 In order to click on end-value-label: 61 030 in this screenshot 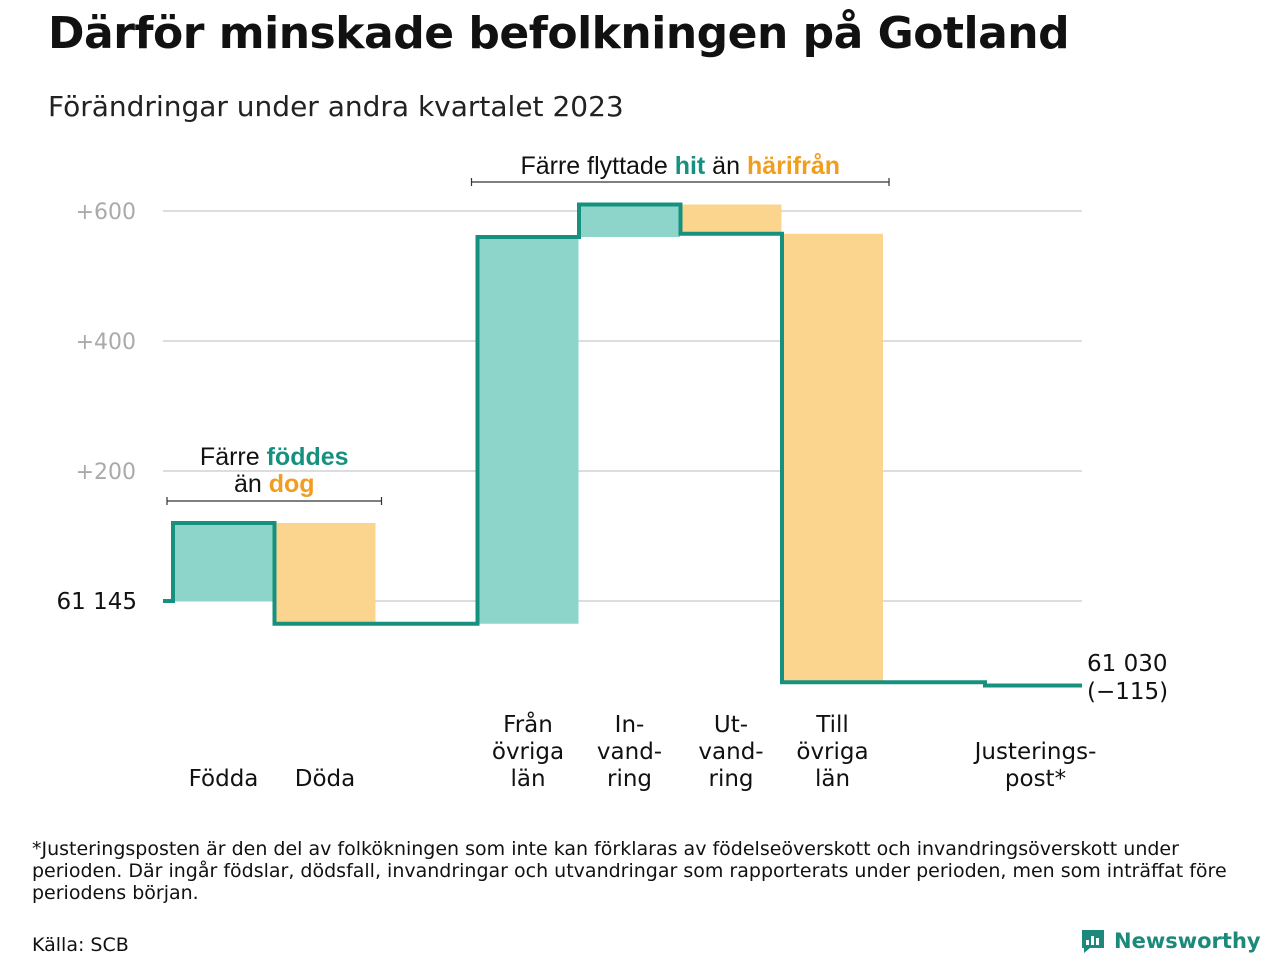, I will do `click(1127, 664)`.